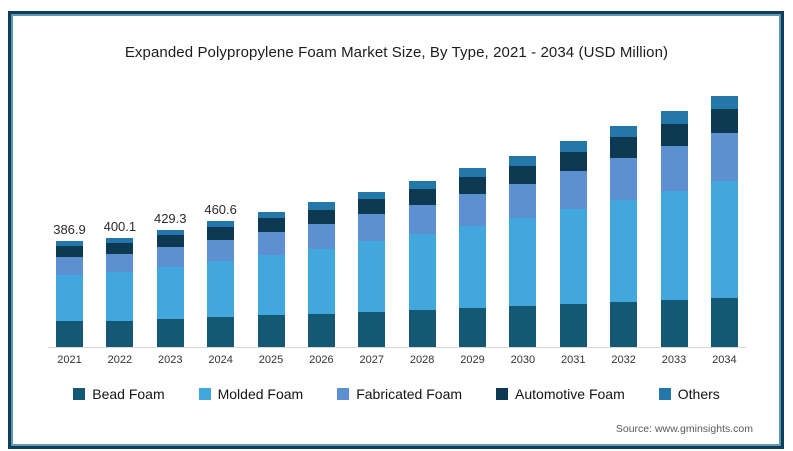 Image resolution: width=793 pixels, height=451 pixels. I want to click on bar-segment-molded-foam-2025, so click(271, 285).